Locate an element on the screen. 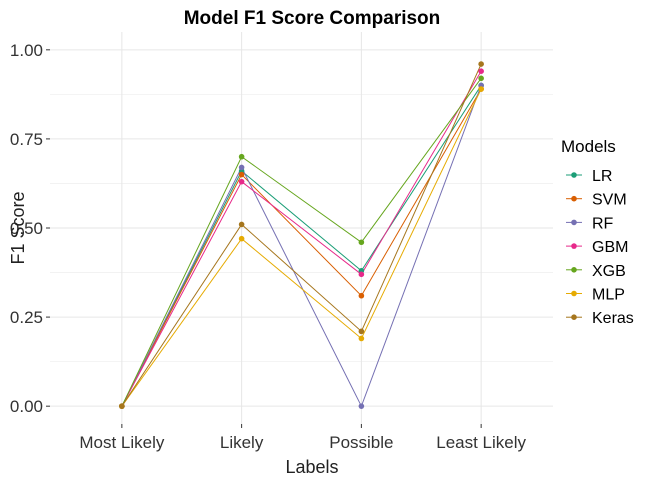 This screenshot has height=480, width=672. y-tick-label: 0.75 is located at coordinates (26, 139).